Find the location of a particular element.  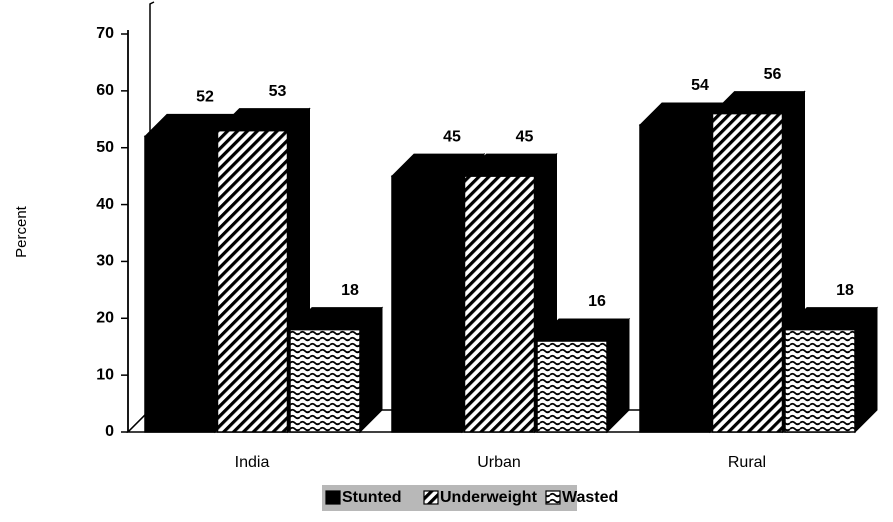

y-tick-label: 30 is located at coordinates (105, 261).